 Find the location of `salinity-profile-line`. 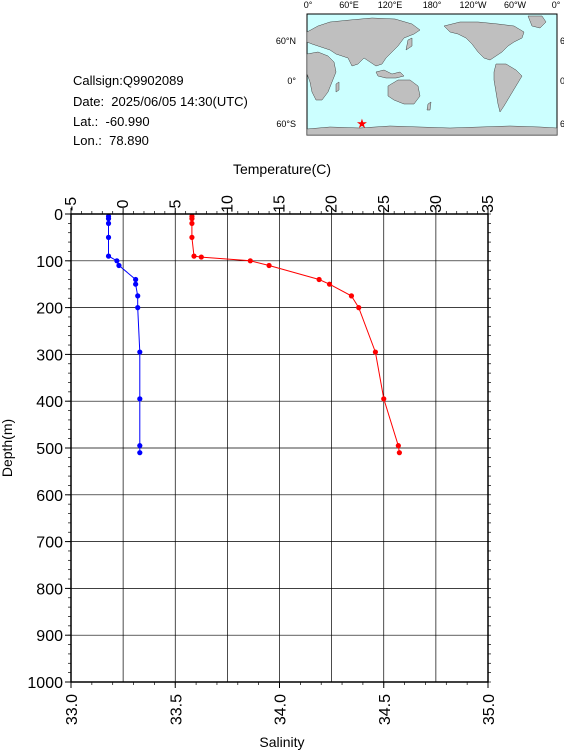

salinity-profile-line is located at coordinates (124, 334).